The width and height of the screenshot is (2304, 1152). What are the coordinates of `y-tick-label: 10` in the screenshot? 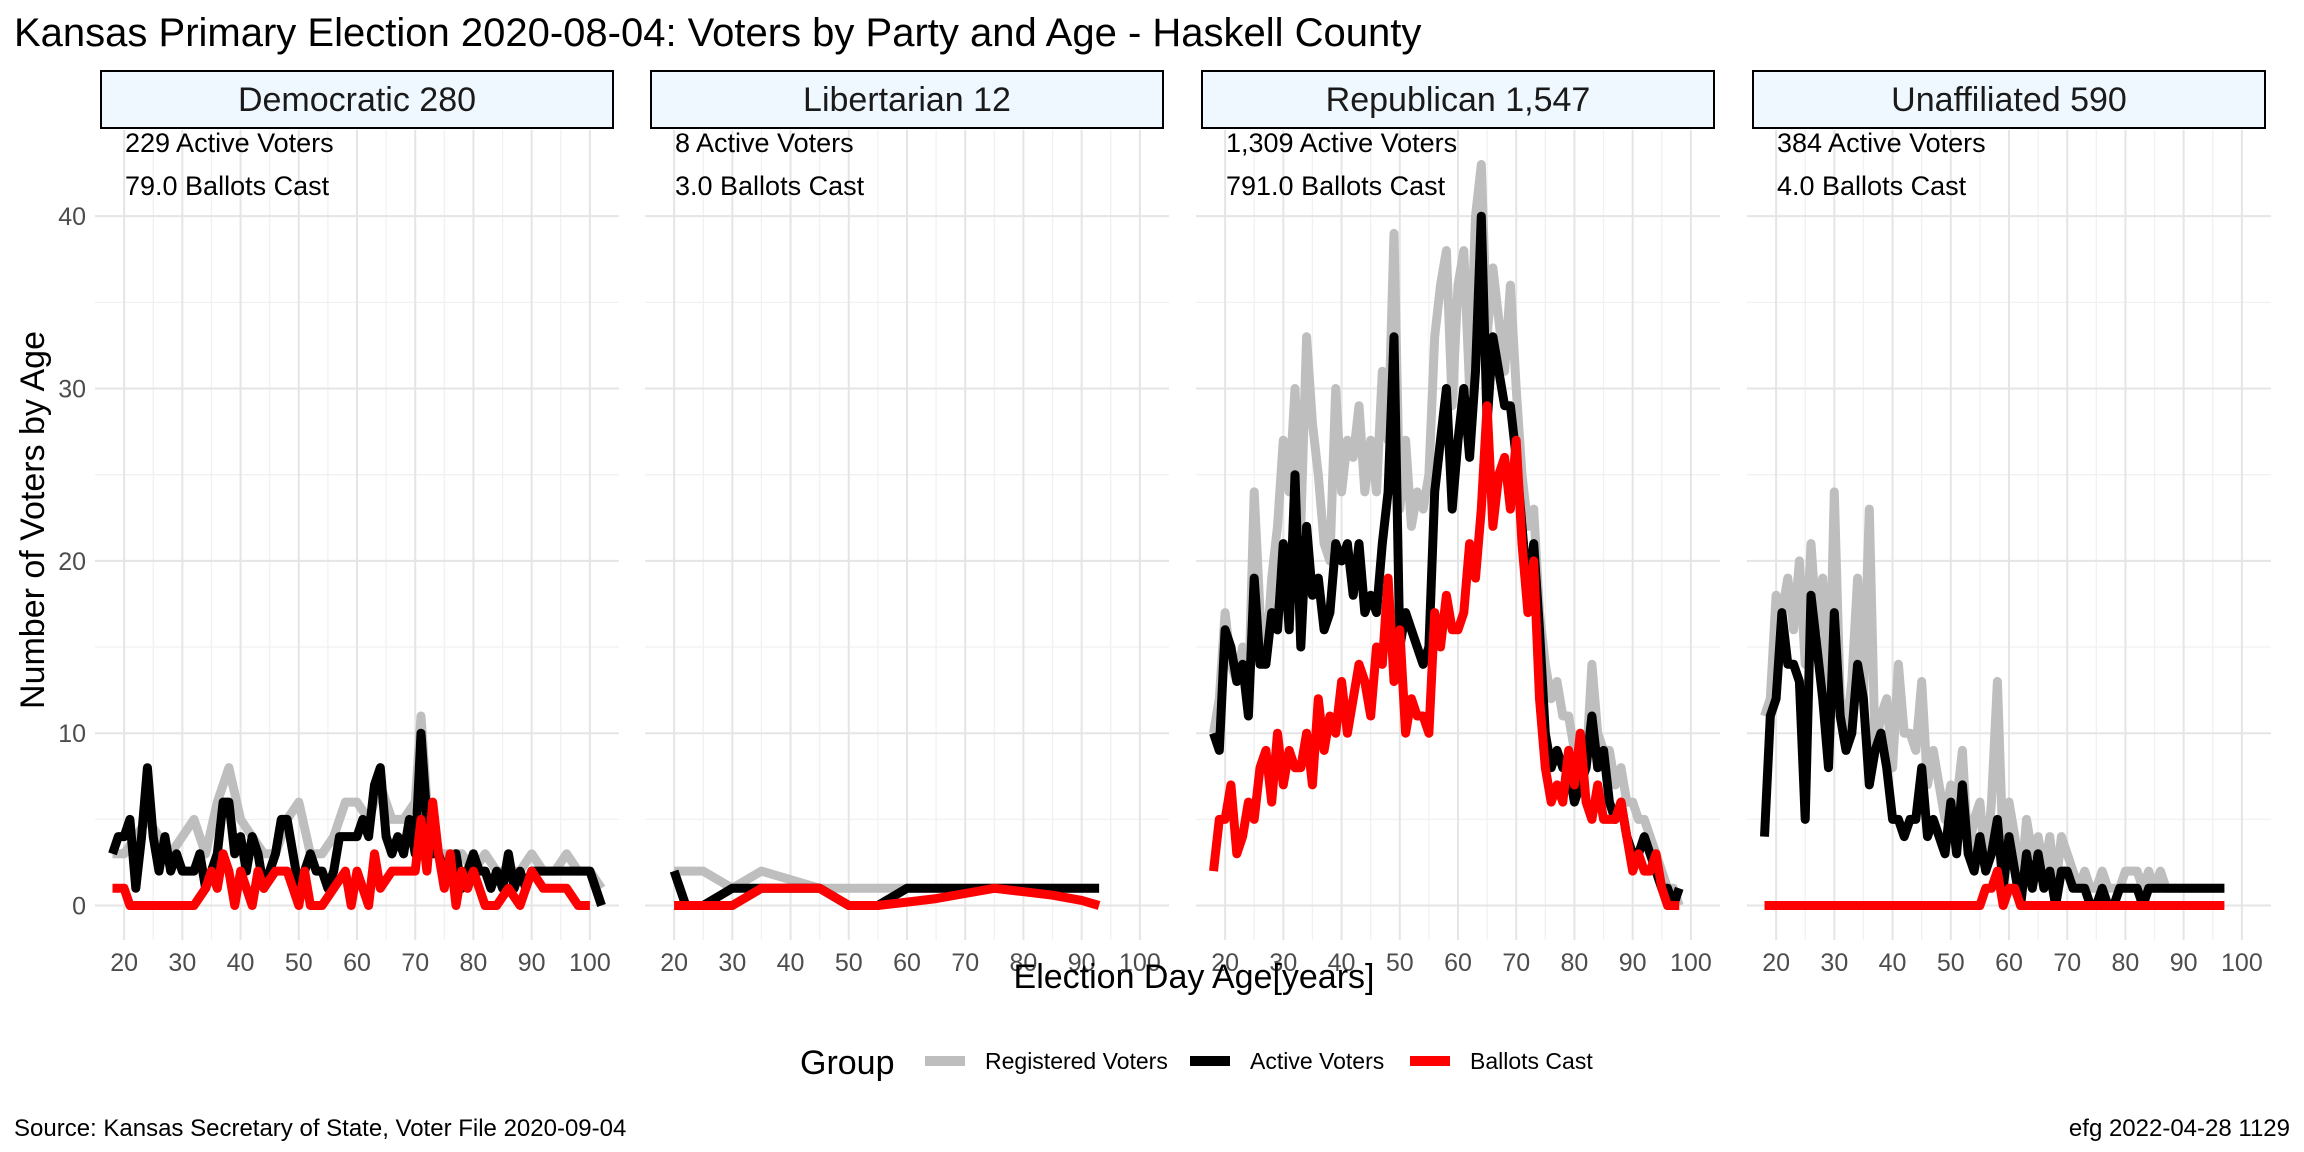 It's located at (72, 734).